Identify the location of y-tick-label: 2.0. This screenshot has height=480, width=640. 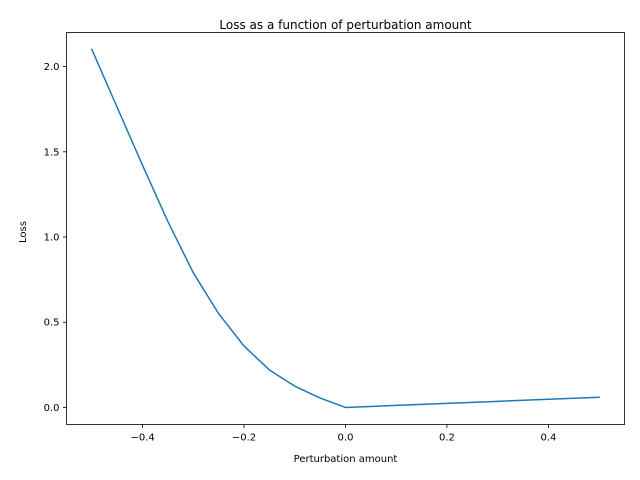
(52, 67).